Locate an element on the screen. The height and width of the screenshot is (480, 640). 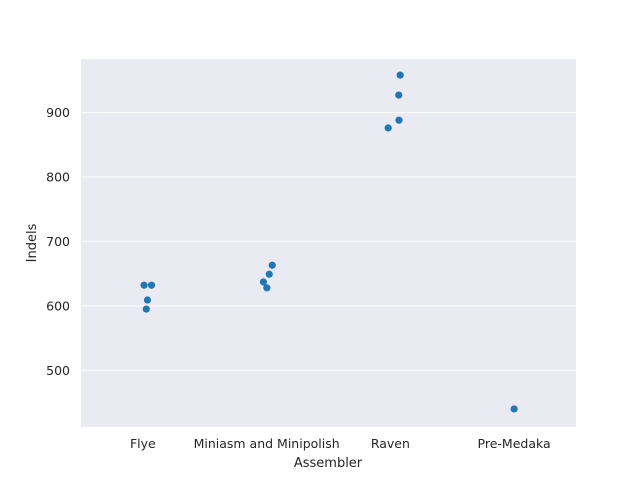
x-tick-label: Flye is located at coordinates (143, 443).